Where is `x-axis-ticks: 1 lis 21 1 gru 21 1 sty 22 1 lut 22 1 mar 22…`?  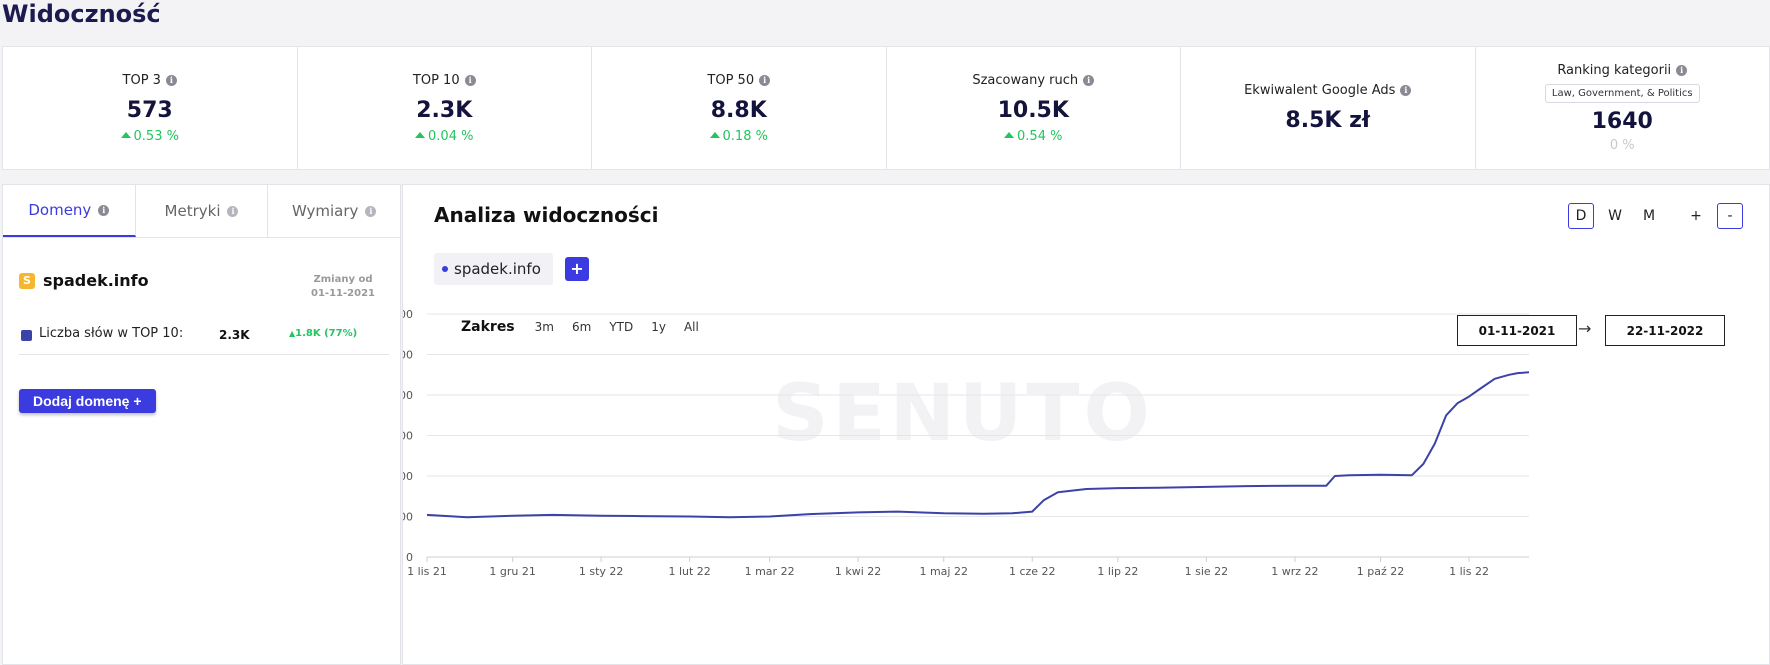
x-axis-ticks: 1 lis 21 1 gru 21 1 sty 22 1 lut 22 1 mar 22… is located at coordinates (948, 567).